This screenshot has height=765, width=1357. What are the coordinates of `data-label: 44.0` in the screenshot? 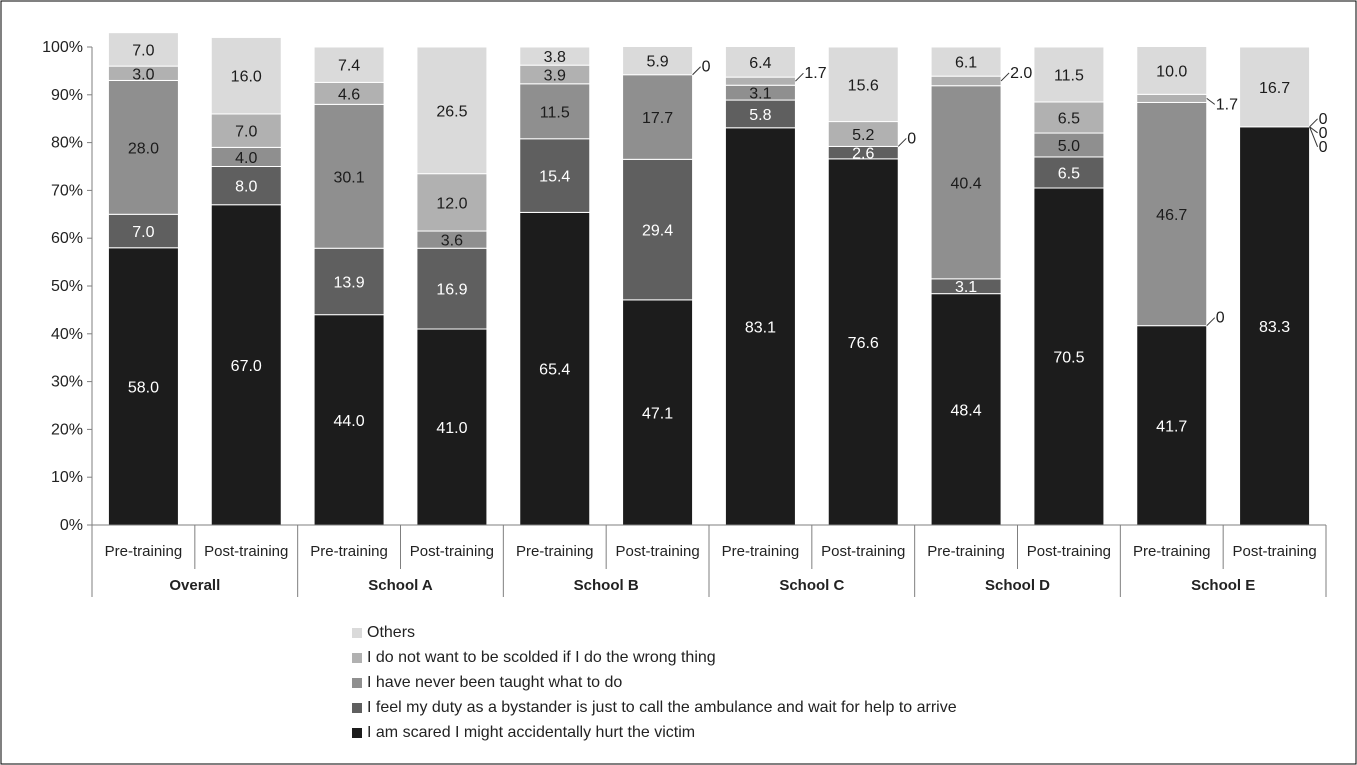 It's located at (349, 421).